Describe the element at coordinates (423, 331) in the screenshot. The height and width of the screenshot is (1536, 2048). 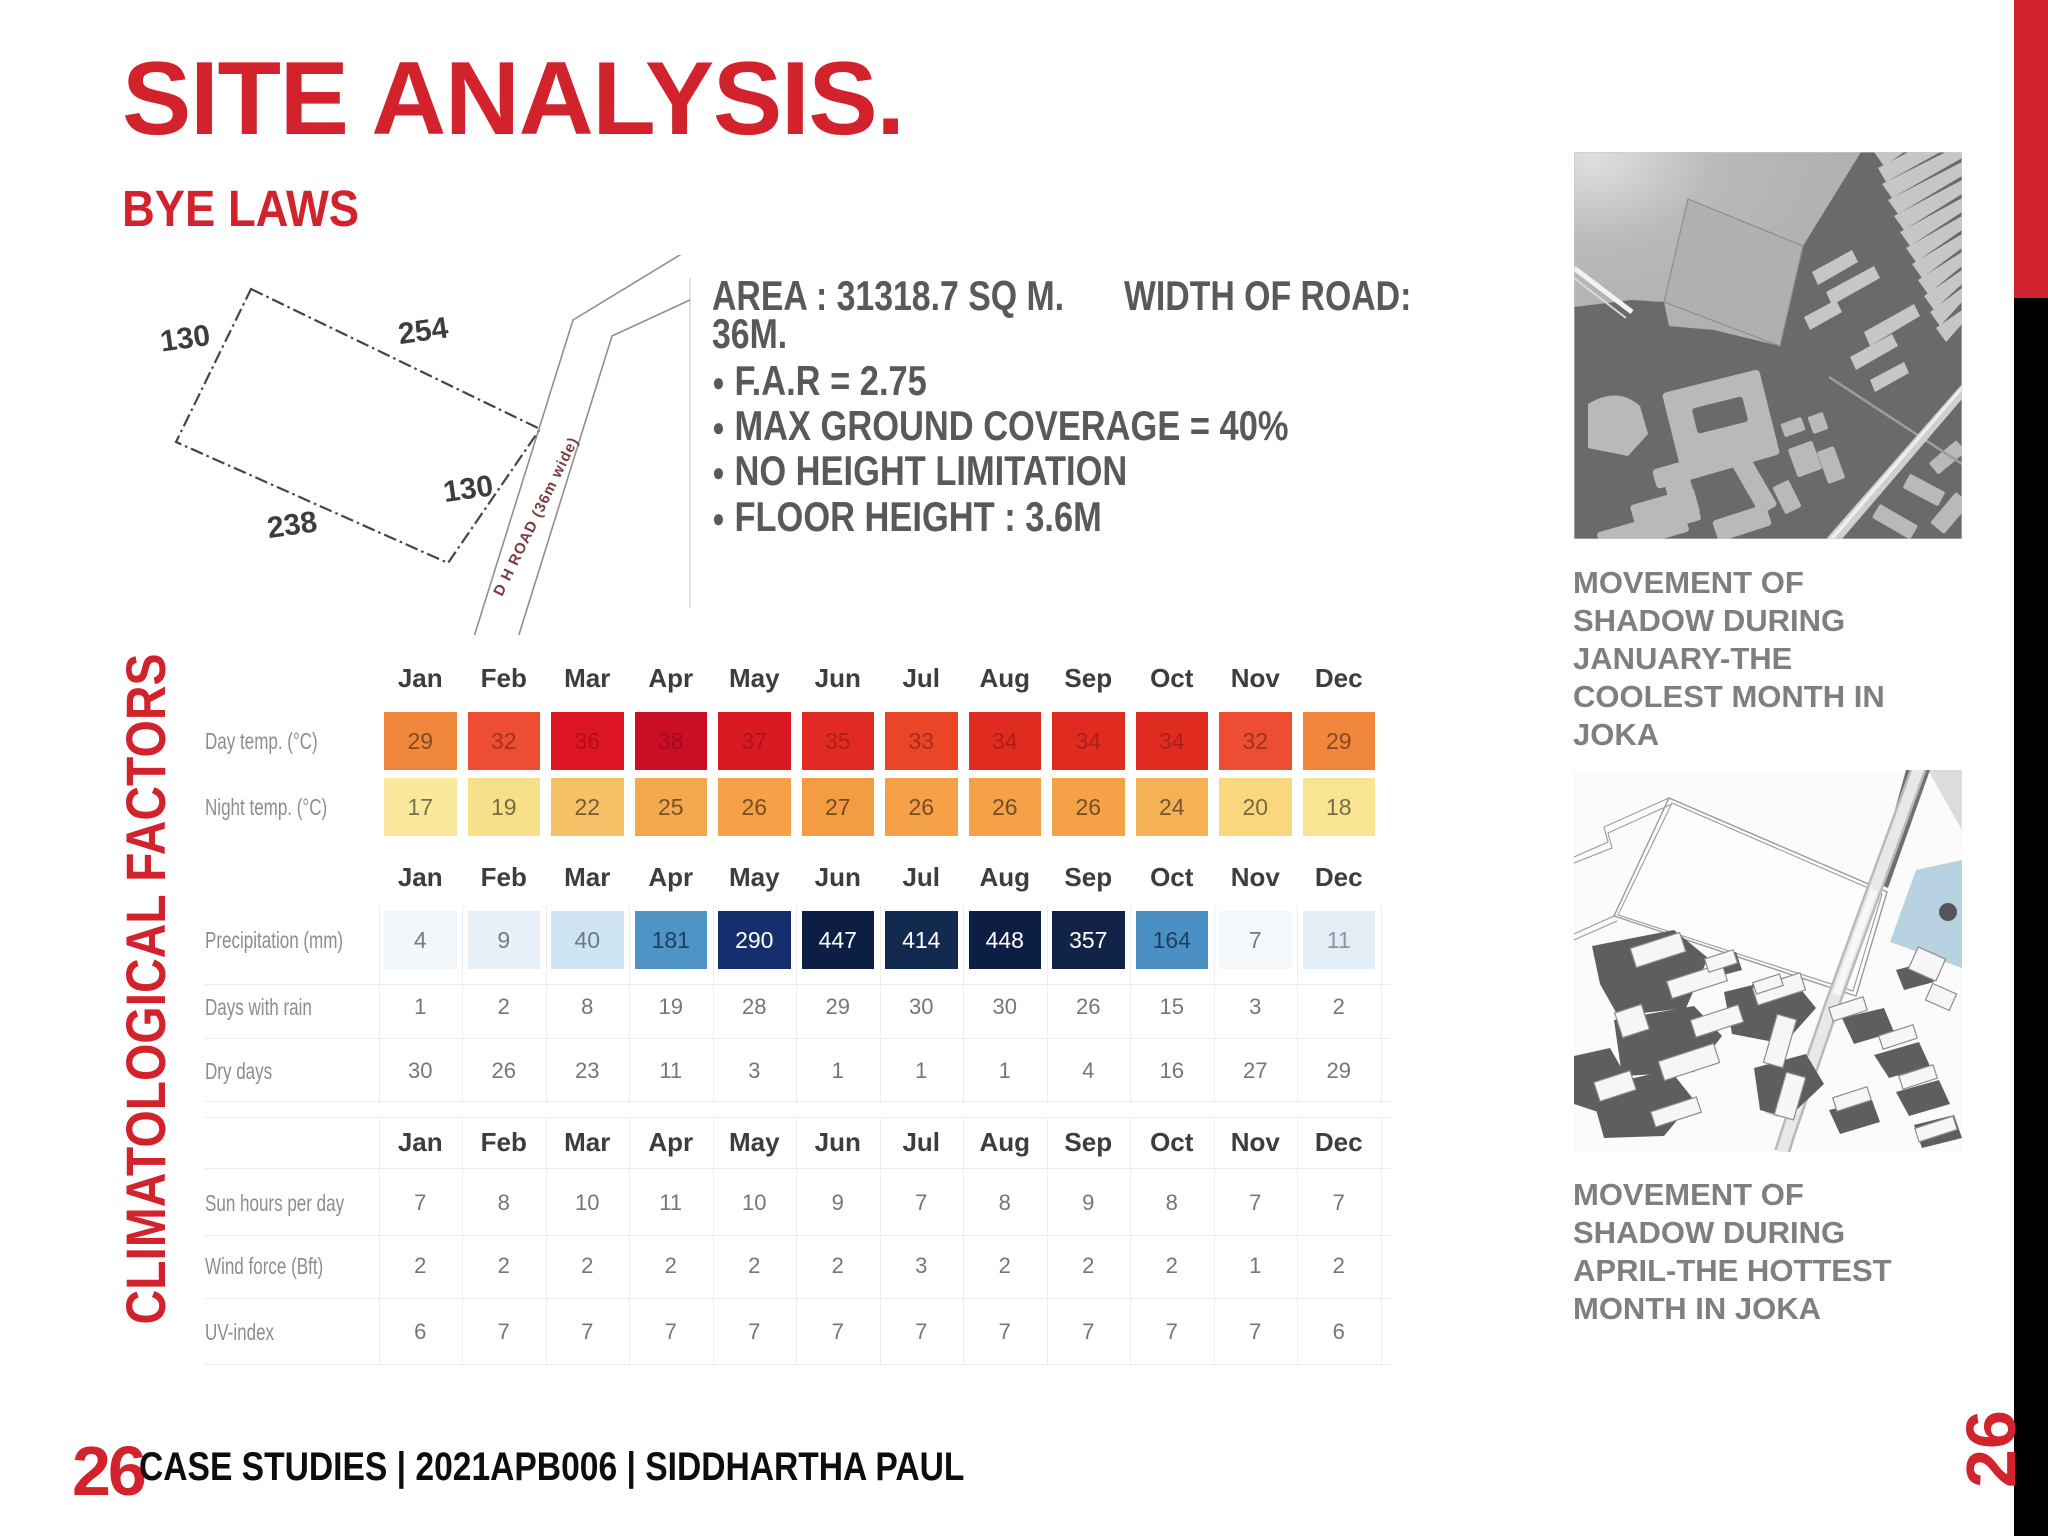
I see `svg-text: 254` at that location.